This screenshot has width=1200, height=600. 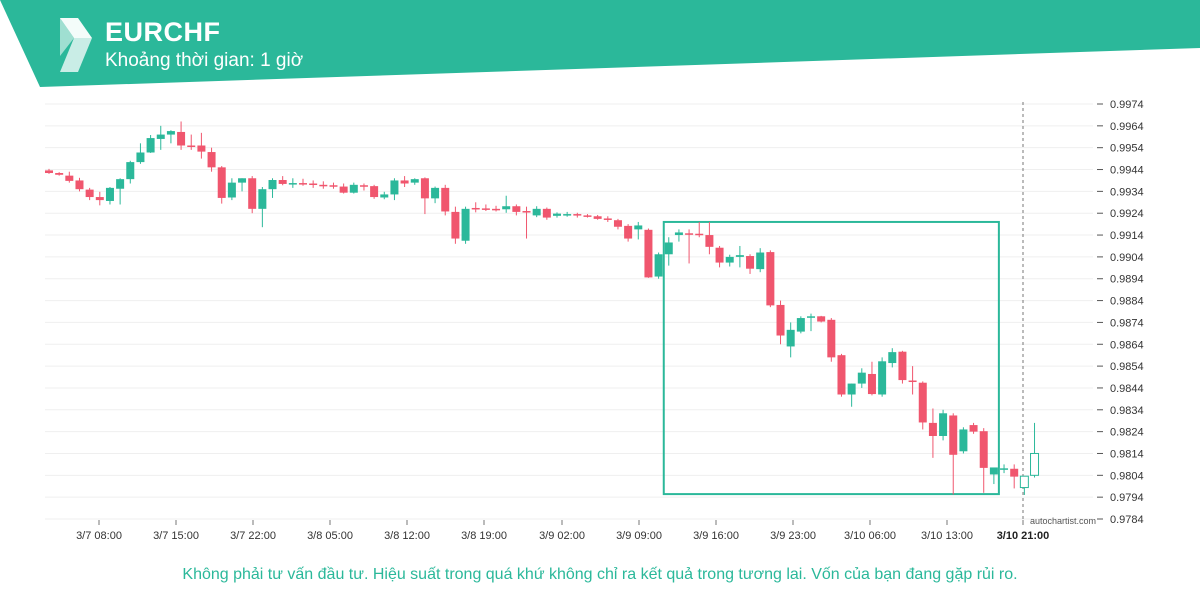 I want to click on y-tick-label: 0.9964, so click(x=1127, y=127).